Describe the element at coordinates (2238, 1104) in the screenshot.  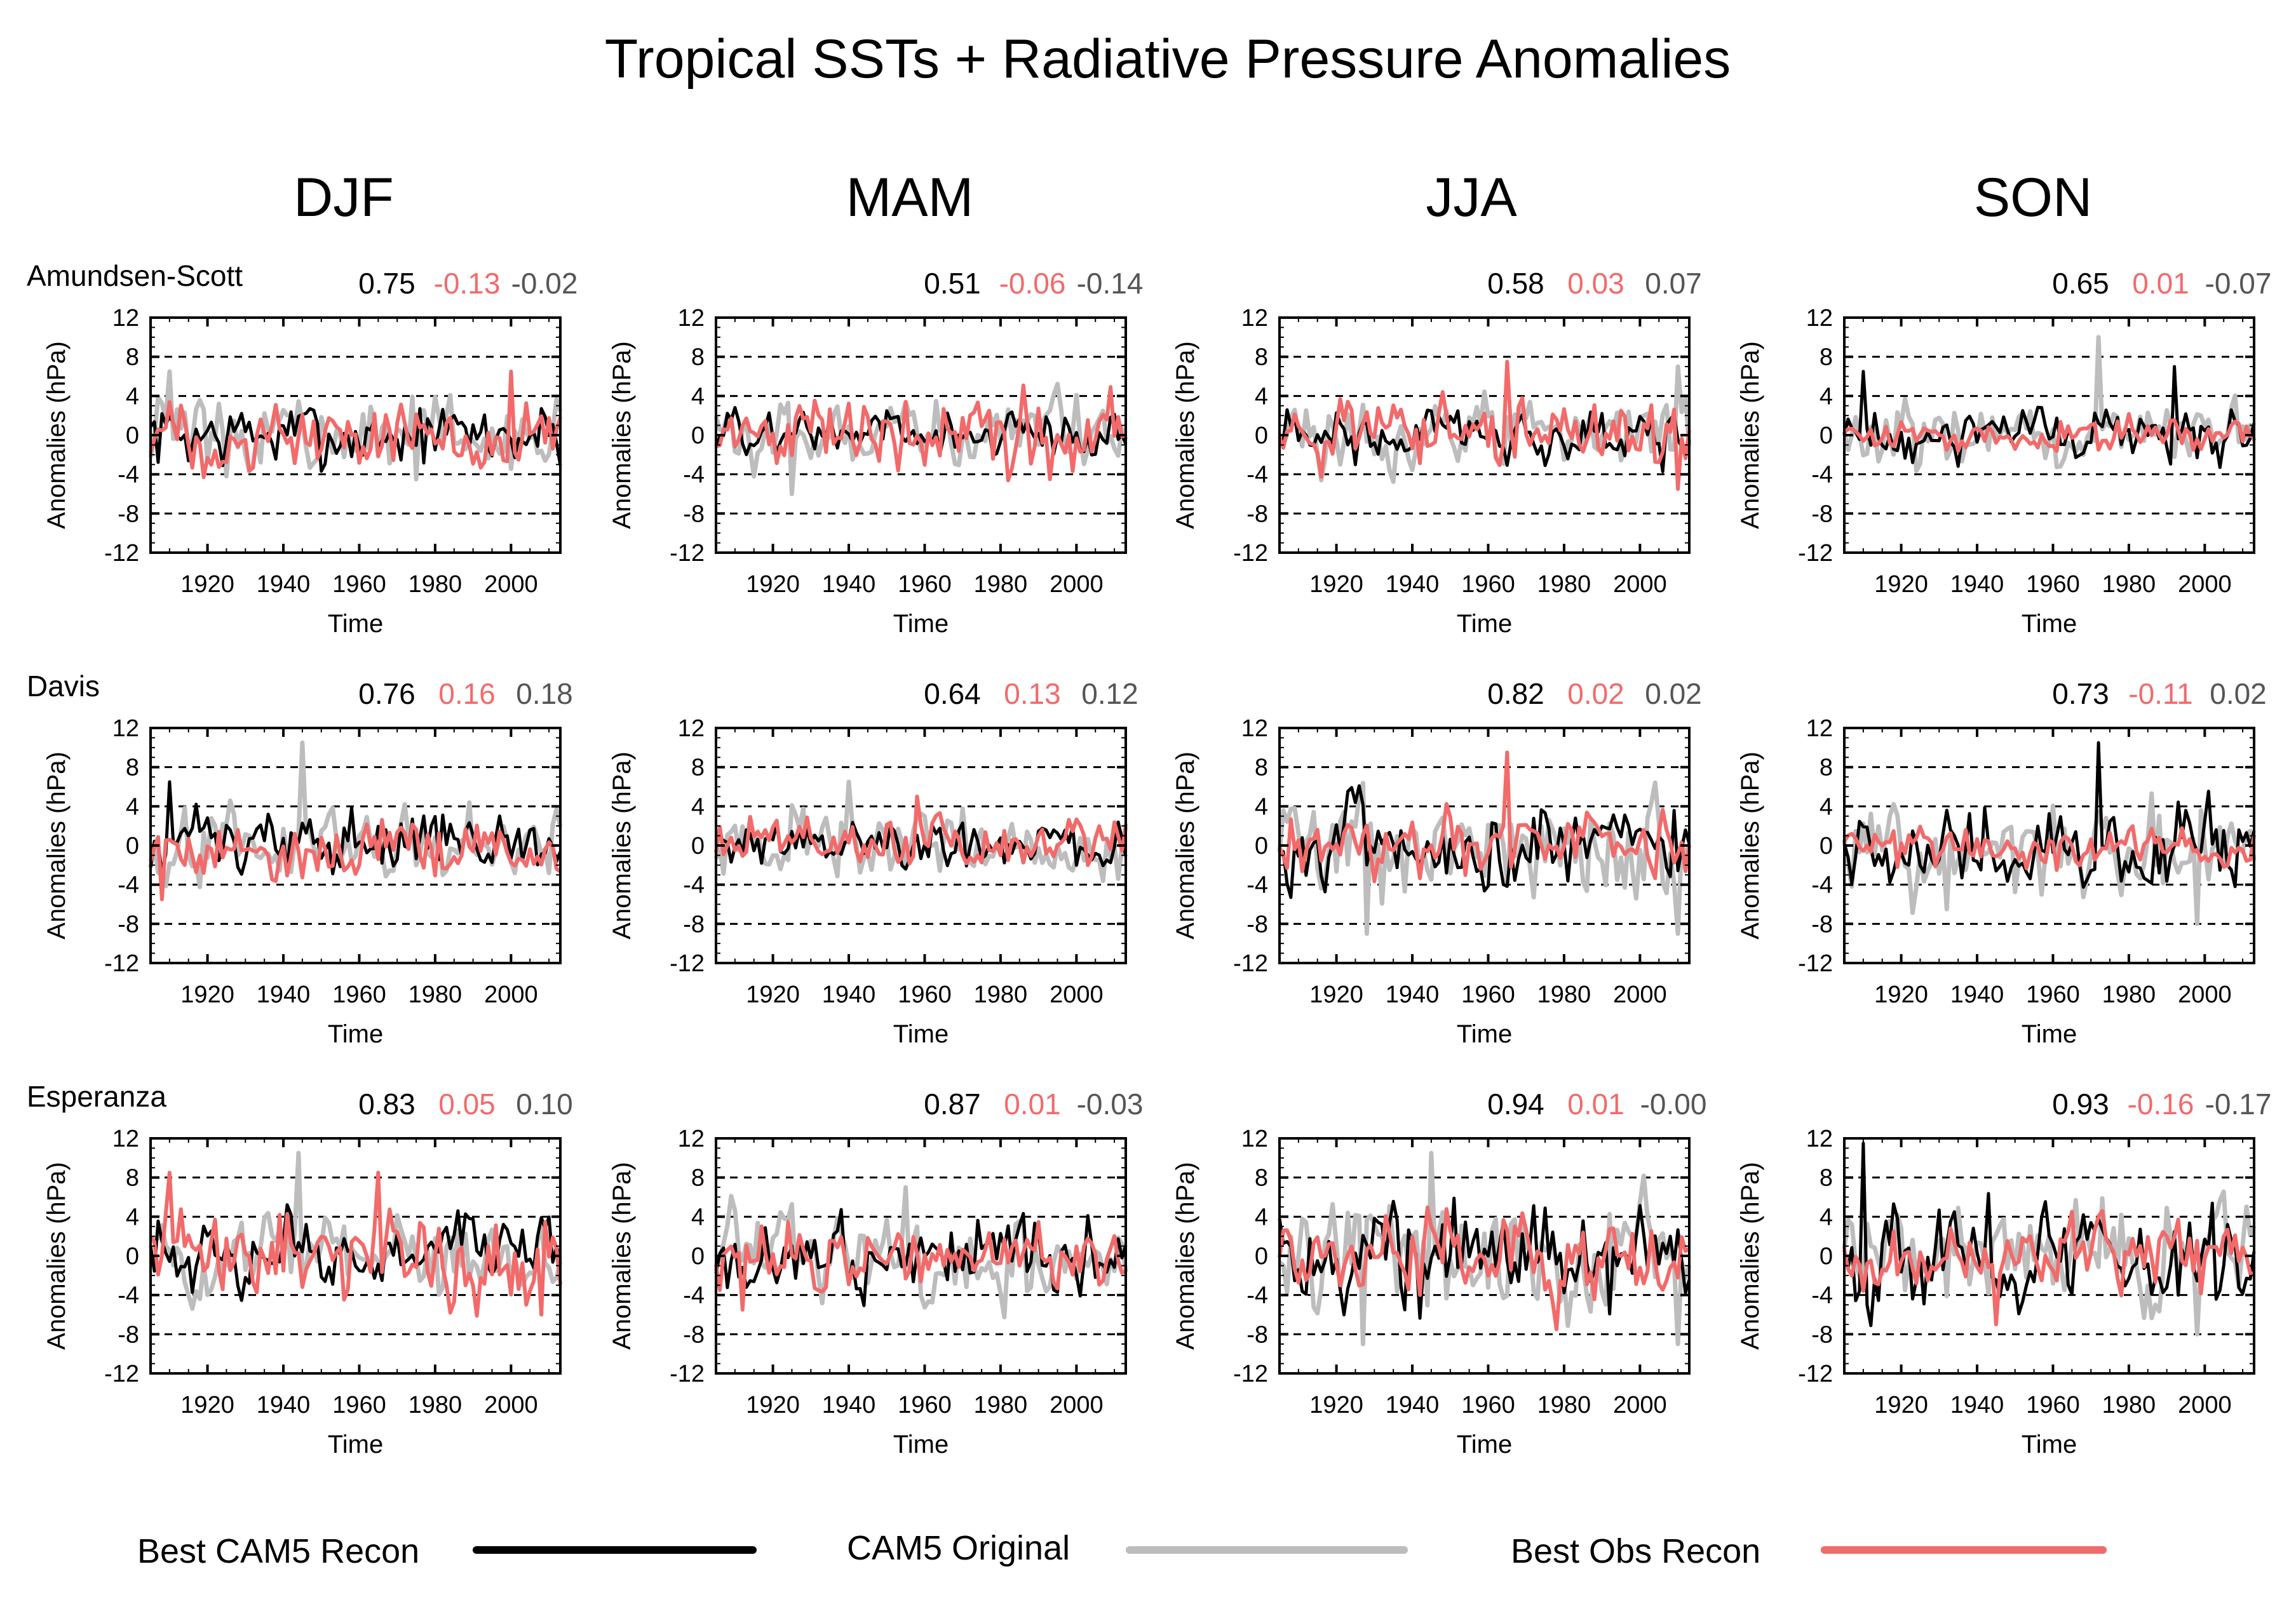
I see `corr-original: -0.17` at that location.